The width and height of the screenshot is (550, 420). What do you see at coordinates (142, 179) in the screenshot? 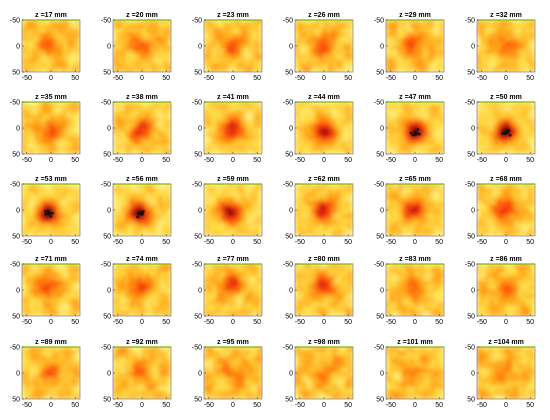
I see `panel-title: z =56 mm` at bounding box center [142, 179].